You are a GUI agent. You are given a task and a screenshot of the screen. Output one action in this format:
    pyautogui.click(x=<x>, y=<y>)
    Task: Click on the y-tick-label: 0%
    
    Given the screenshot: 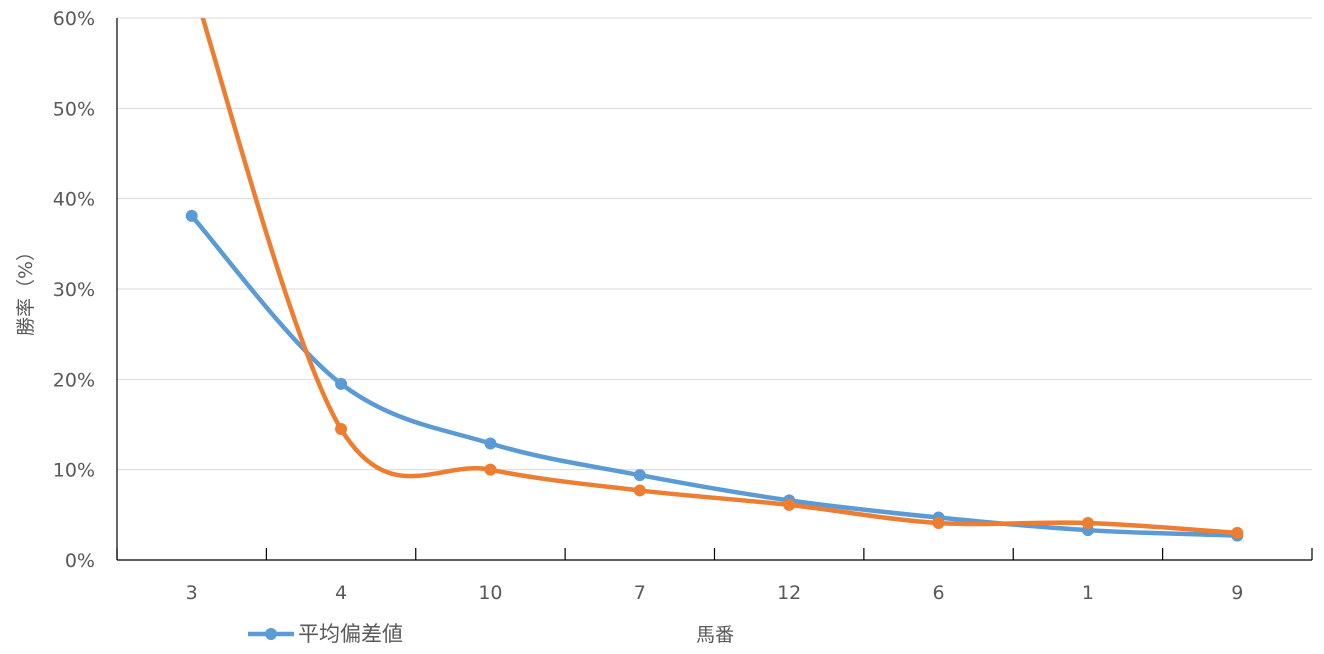 What is the action you would take?
    pyautogui.click(x=80, y=561)
    